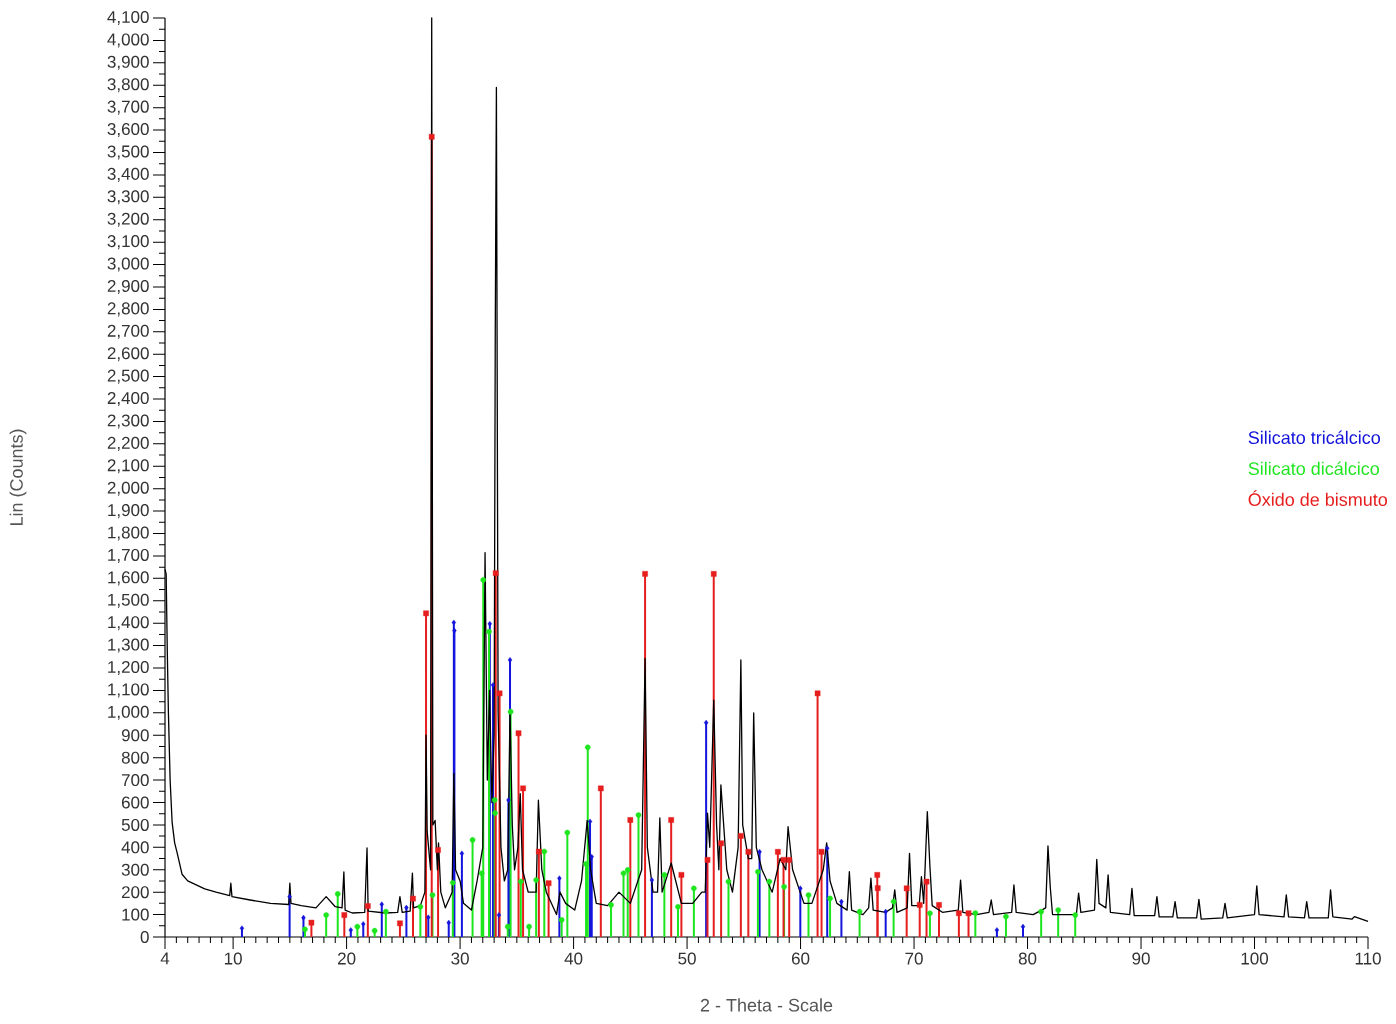 The height and width of the screenshot is (1024, 1396). What do you see at coordinates (128, 197) in the screenshot?
I see `y-tick-label: 3,300` at bounding box center [128, 197].